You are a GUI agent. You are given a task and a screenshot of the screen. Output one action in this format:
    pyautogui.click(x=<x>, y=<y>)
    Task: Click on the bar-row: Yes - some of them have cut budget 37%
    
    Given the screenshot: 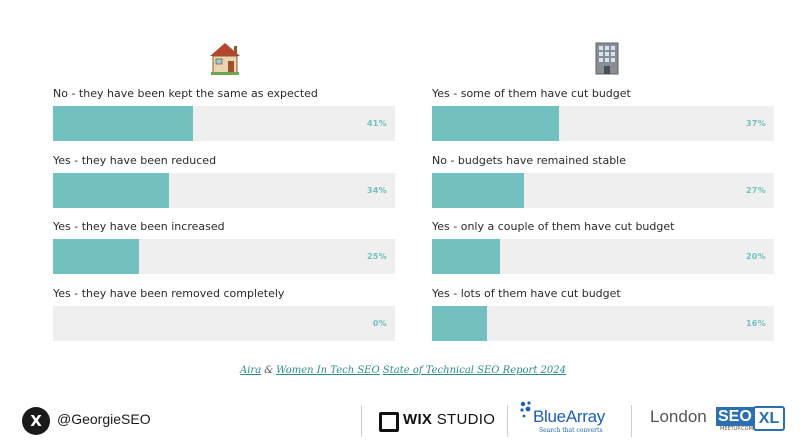 What is the action you would take?
    pyautogui.click(x=605, y=117)
    